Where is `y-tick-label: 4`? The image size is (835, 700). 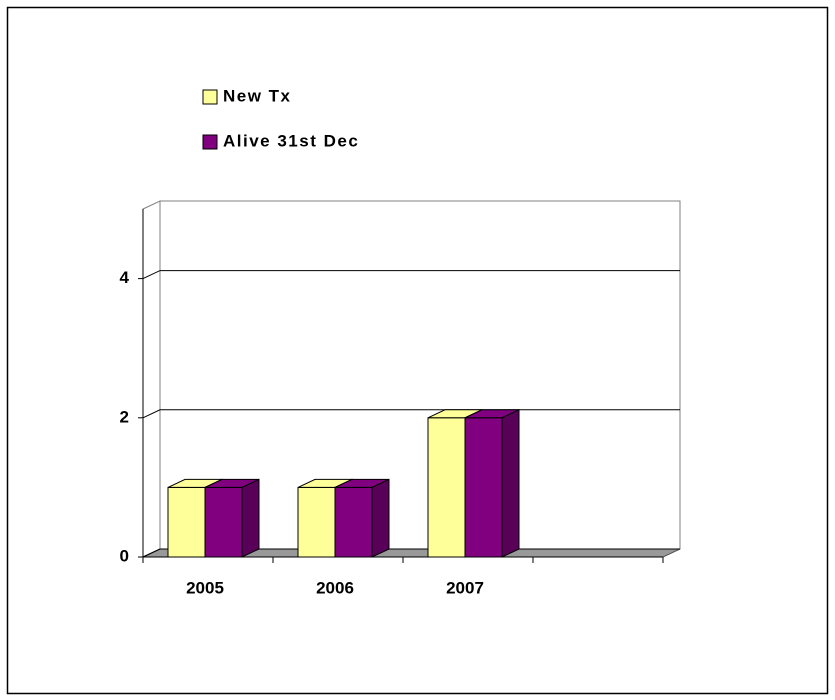 y-tick-label: 4 is located at coordinates (125, 277).